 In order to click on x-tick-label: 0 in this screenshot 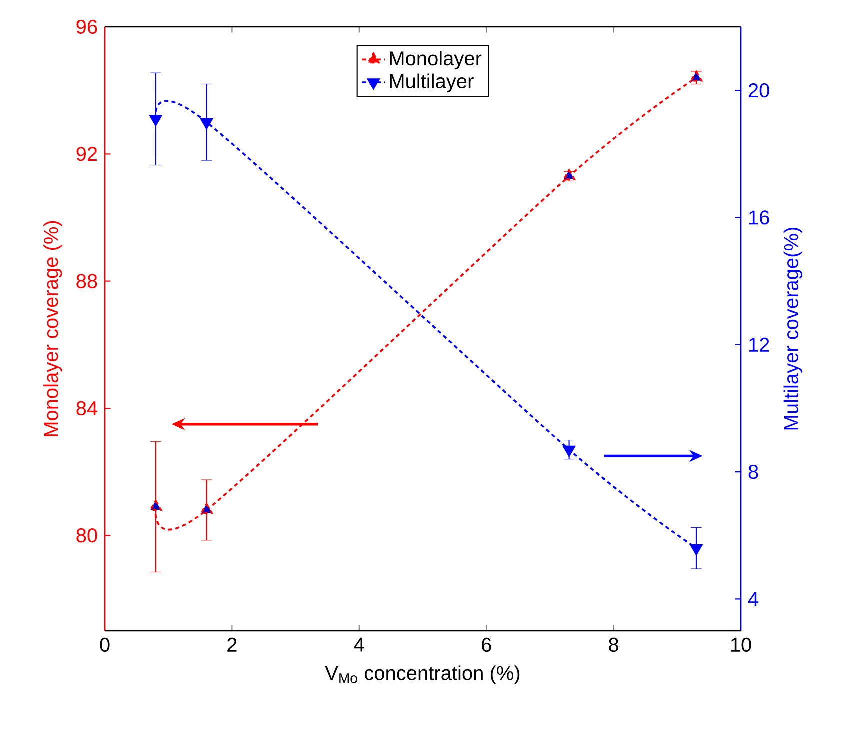, I will do `click(105, 645)`.